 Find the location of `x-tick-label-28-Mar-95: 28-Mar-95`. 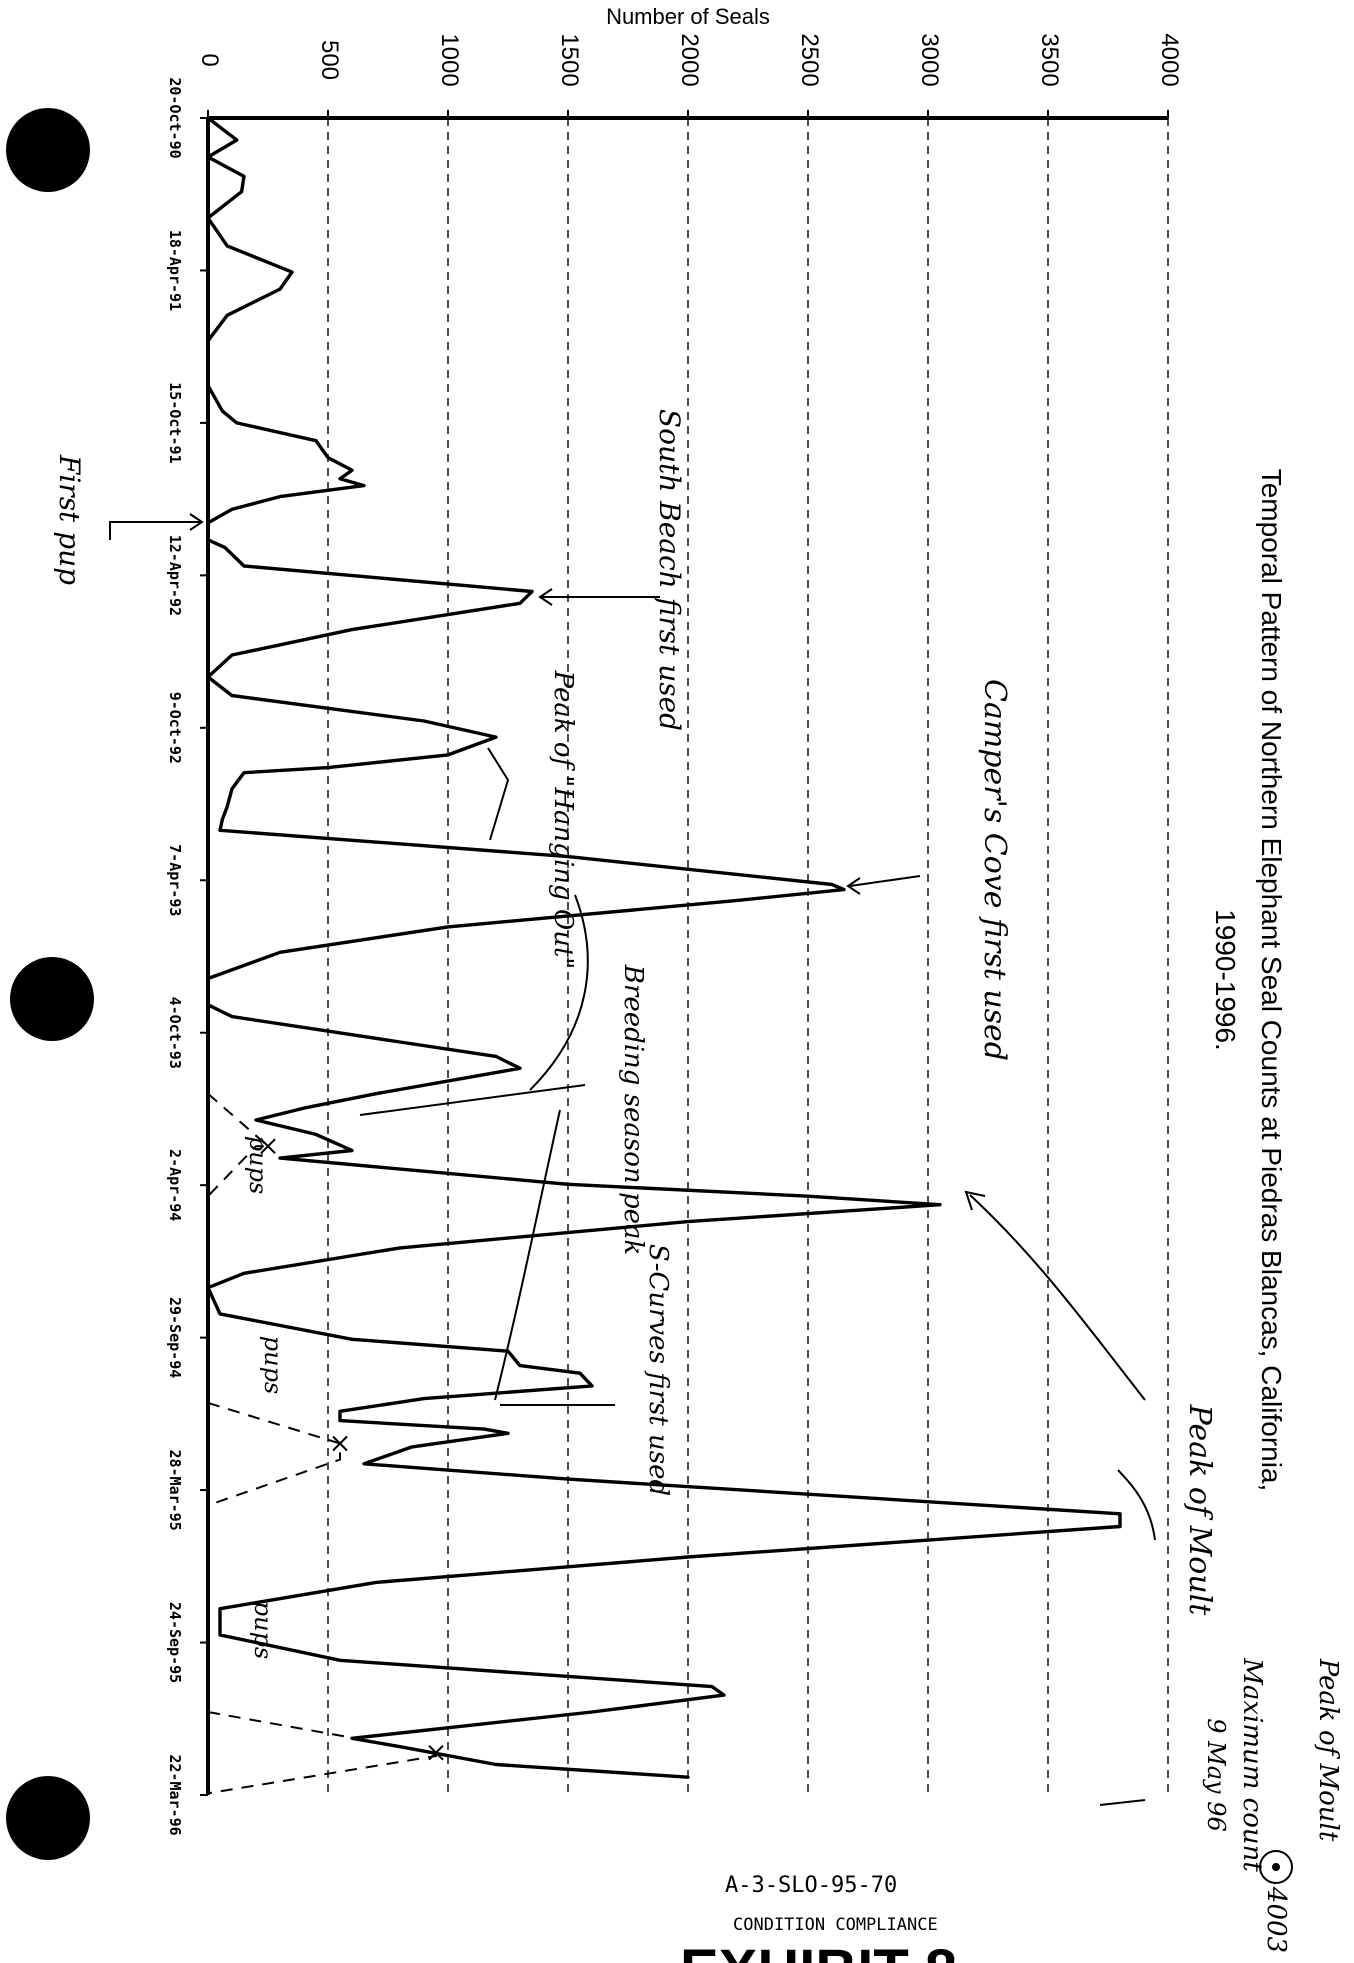

x-tick-label-28-Mar-95: 28-Mar-95 is located at coordinates (175, 1489).